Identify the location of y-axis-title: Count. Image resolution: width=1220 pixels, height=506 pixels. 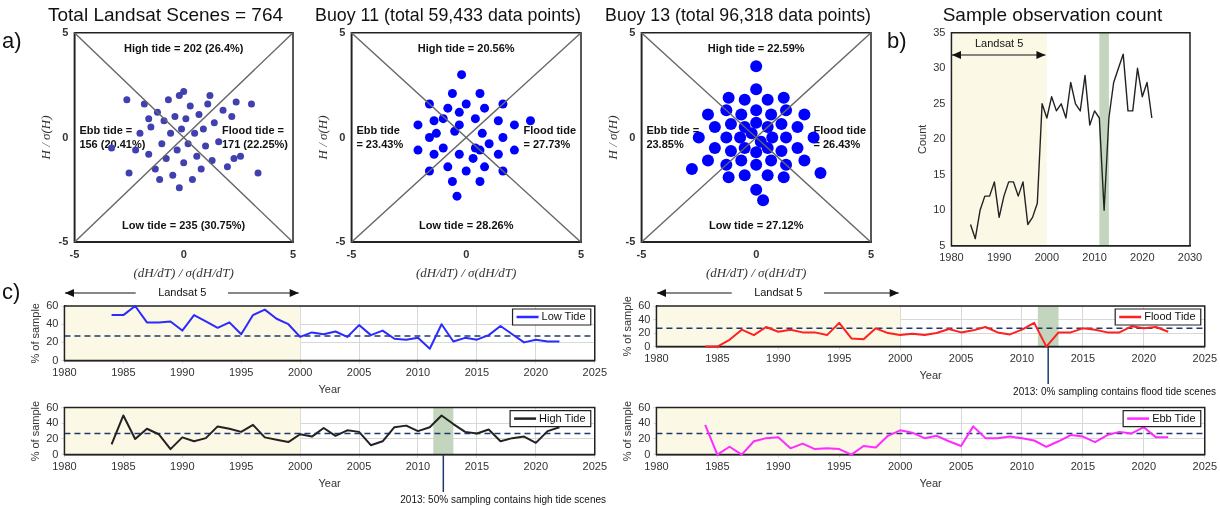
(921, 139).